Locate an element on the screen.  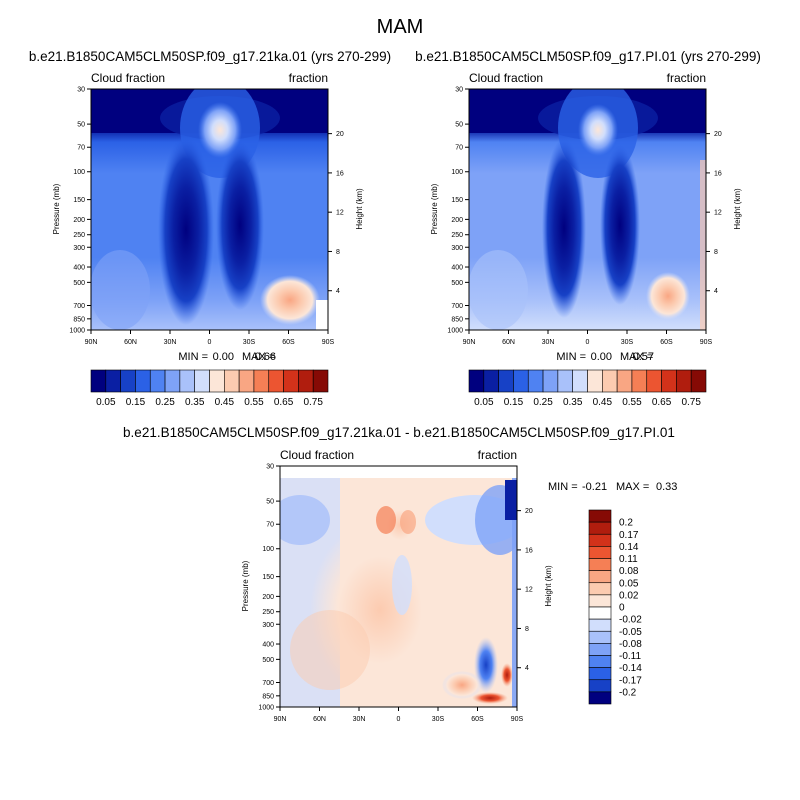
y2-tick-label: 16 is located at coordinates (340, 173).